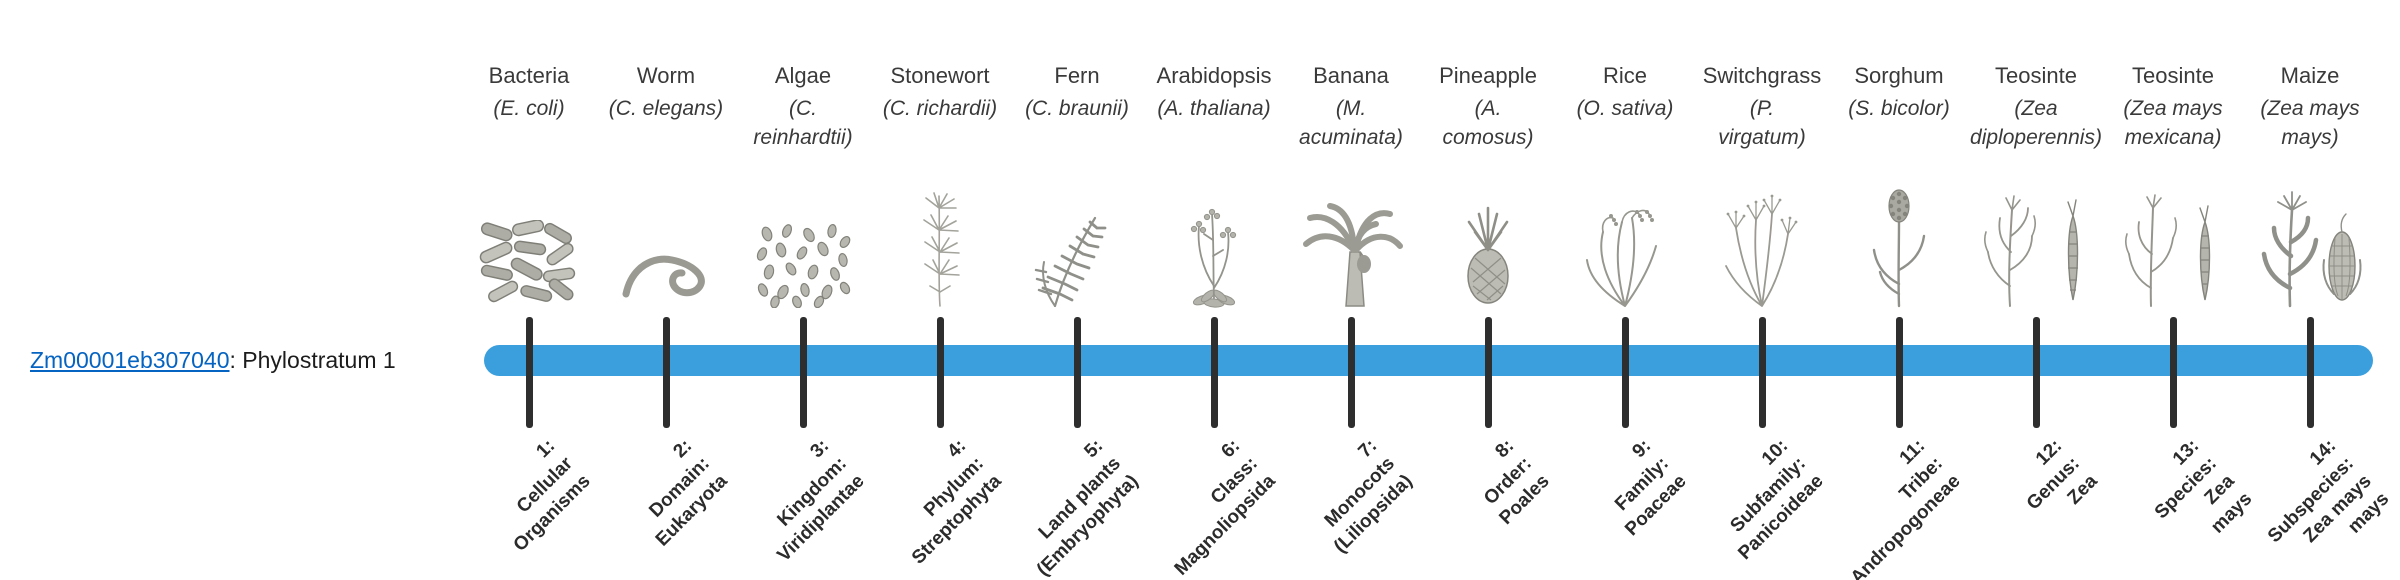 Image resolution: width=2400 pixels, height=580 pixels. Describe the element at coordinates (1488, 185) in the screenshot. I see `organism-column: Pineapple (A. comosus)` at that location.